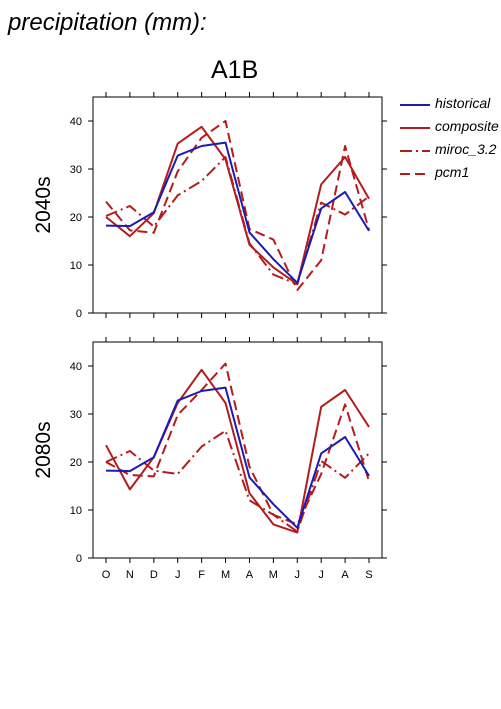 The image size is (501, 709). What do you see at coordinates (130, 575) in the screenshot?
I see `x-tick-label: N` at bounding box center [130, 575].